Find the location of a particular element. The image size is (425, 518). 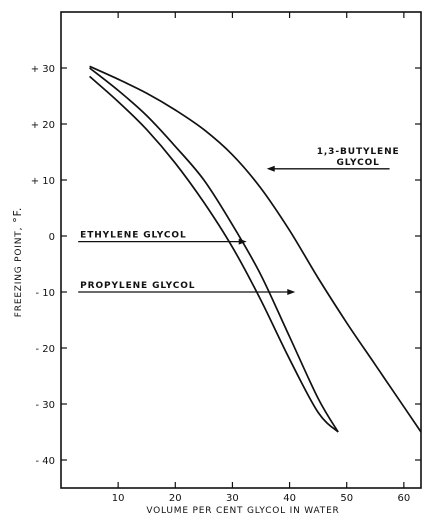

x-axis-title: VOLUME PER CENT GLYCOL IN WATER is located at coordinates (242, 511).